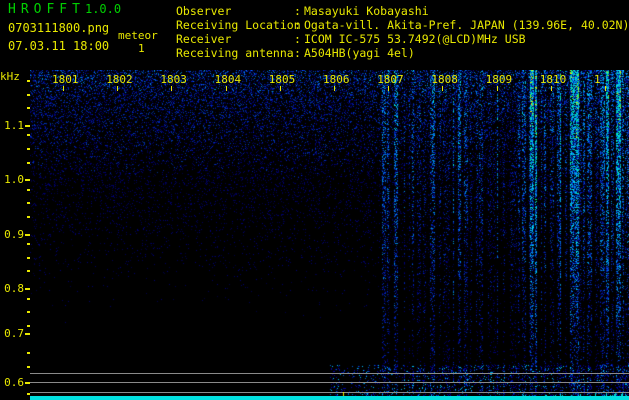  What do you see at coordinates (228, 79) in the screenshot?
I see `x-tick-label: 1804` at bounding box center [228, 79].